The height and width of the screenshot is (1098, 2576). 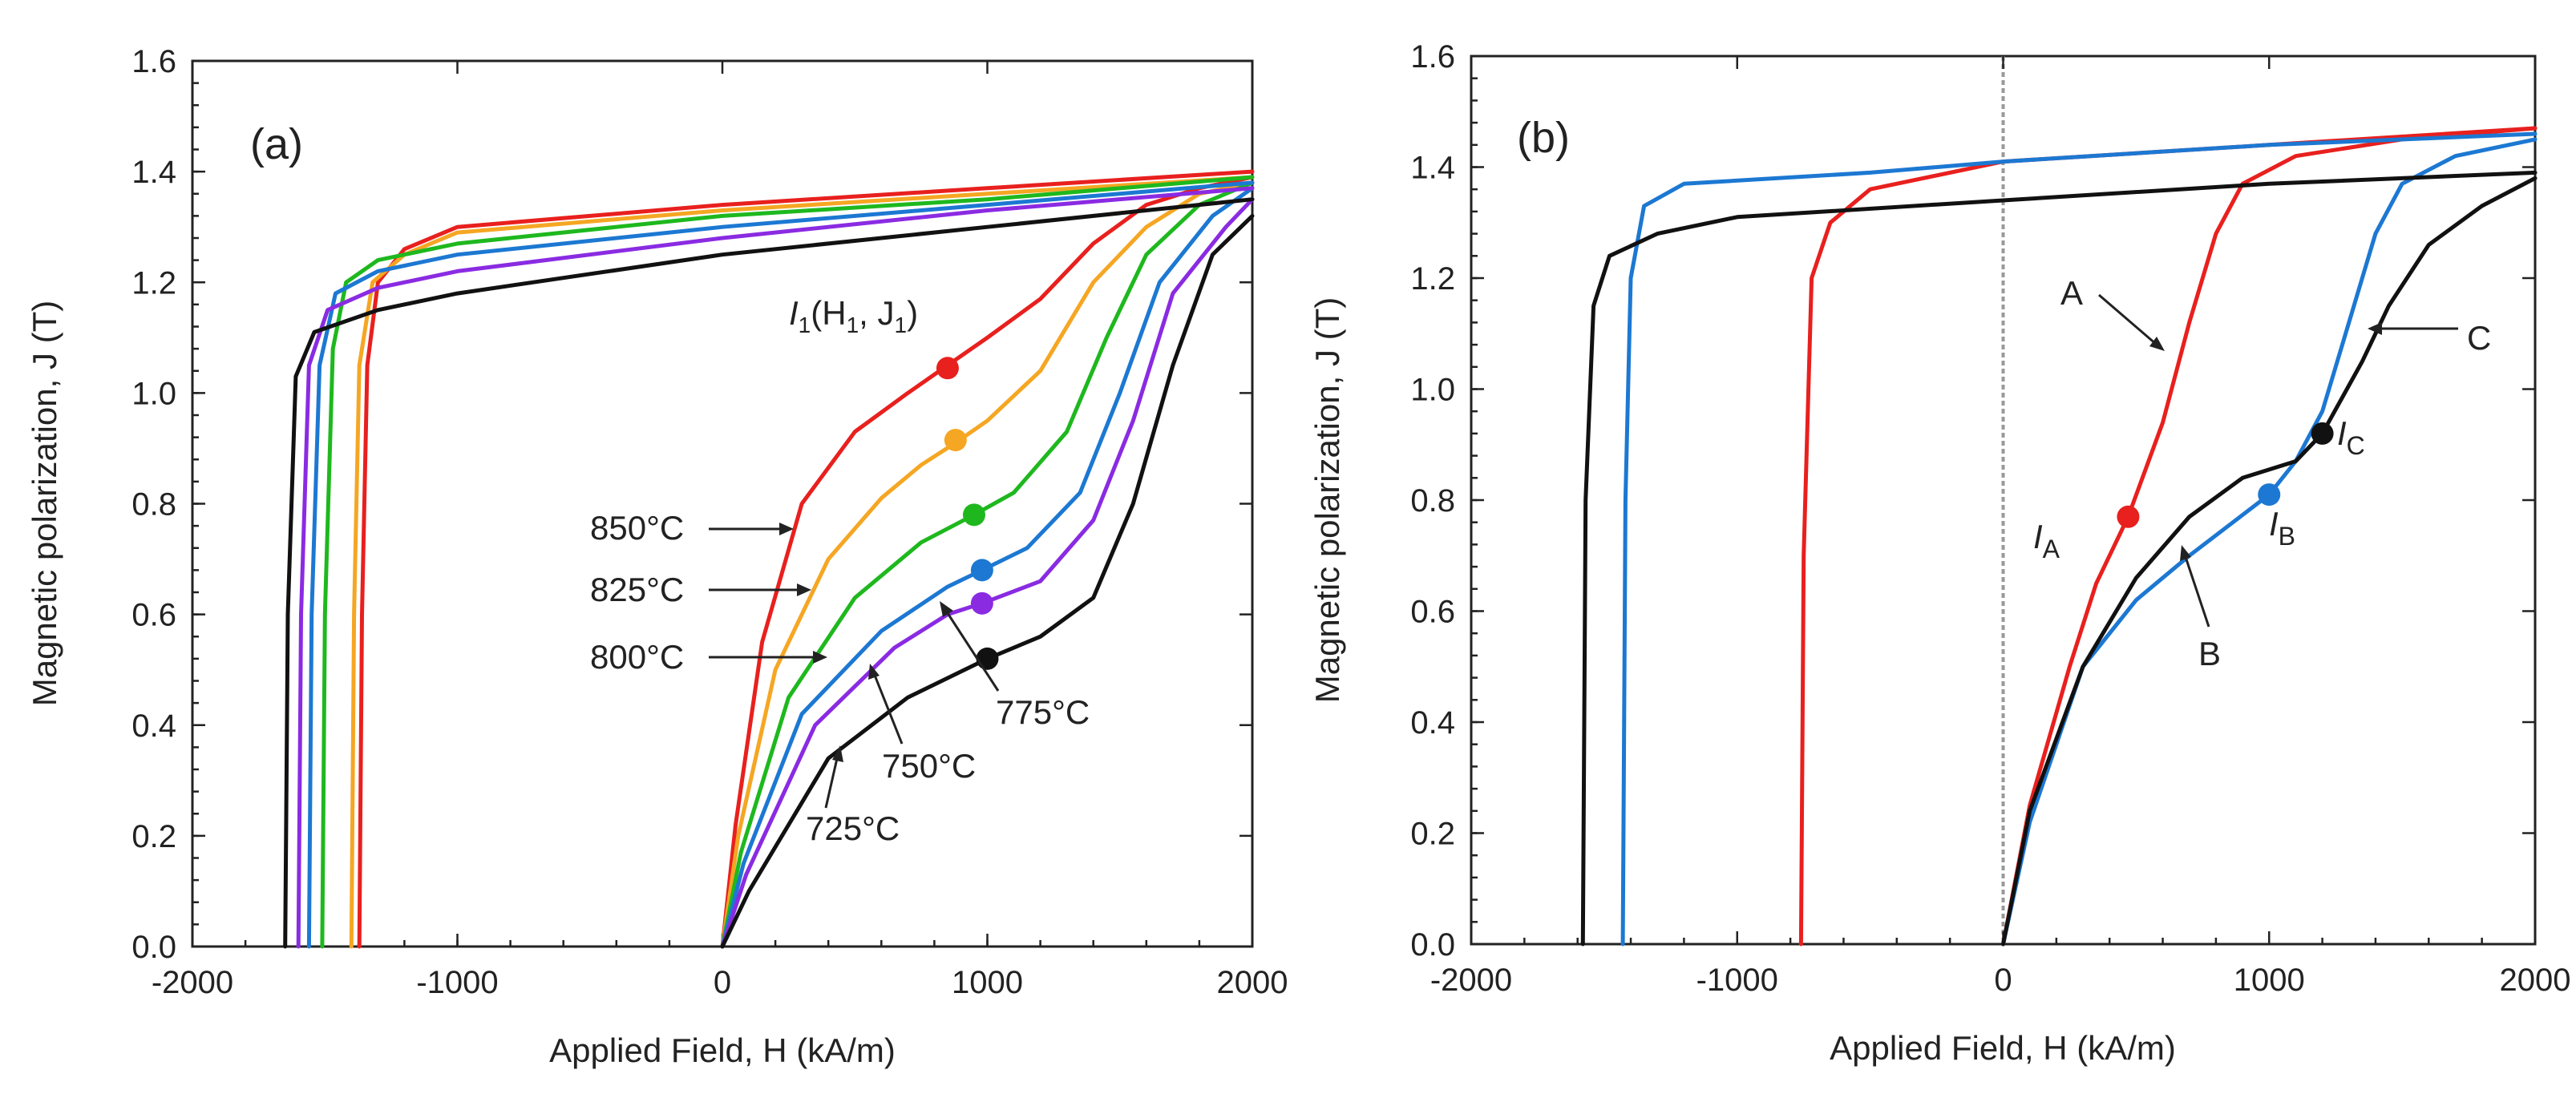 I want to click on series-750c-branch-initial, so click(x=987, y=573).